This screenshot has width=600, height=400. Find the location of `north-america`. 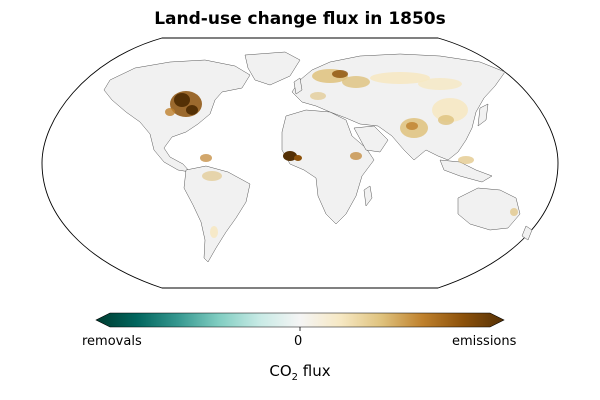

north-america is located at coordinates (177, 116).